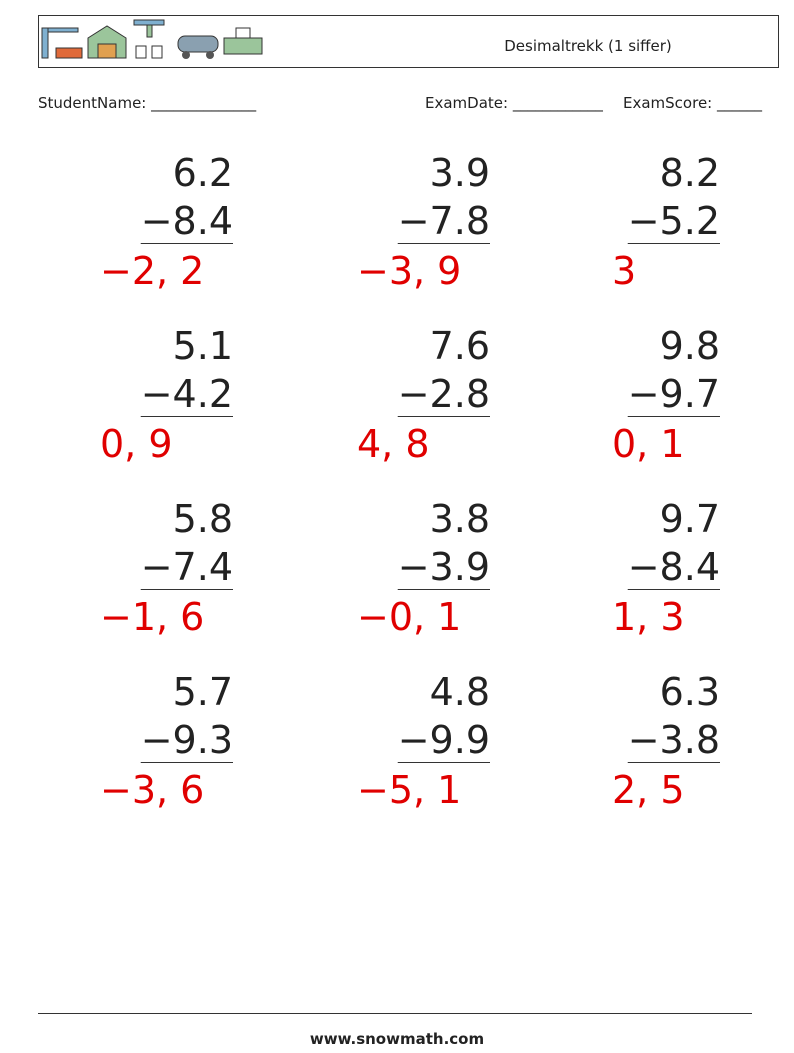  Describe the element at coordinates (690, 346) in the screenshot. I see `top-number: 9.8` at that location.